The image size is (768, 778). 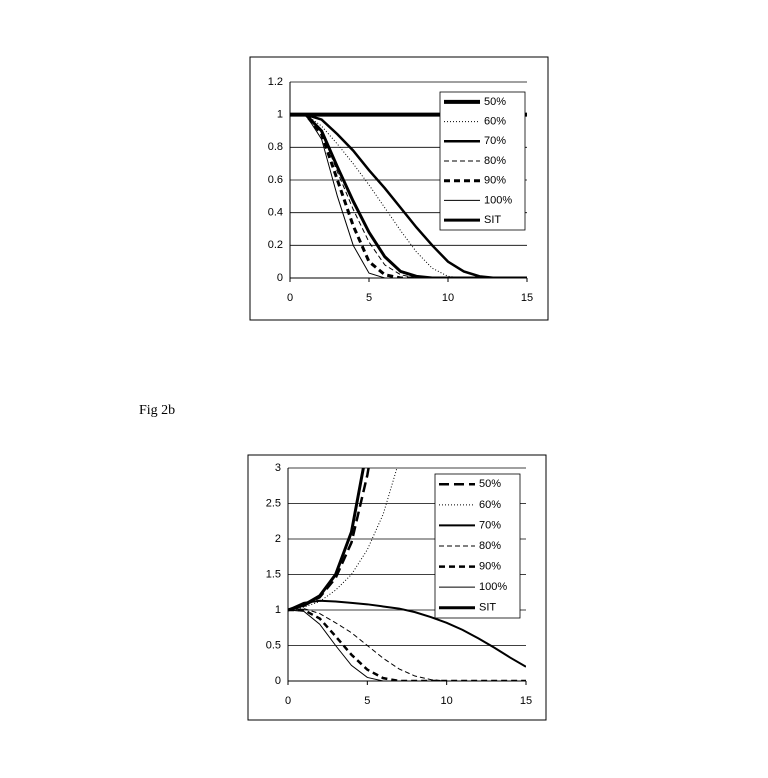 What do you see at coordinates (275, 245) in the screenshot?
I see `y-tick-label: 0.2` at bounding box center [275, 245].